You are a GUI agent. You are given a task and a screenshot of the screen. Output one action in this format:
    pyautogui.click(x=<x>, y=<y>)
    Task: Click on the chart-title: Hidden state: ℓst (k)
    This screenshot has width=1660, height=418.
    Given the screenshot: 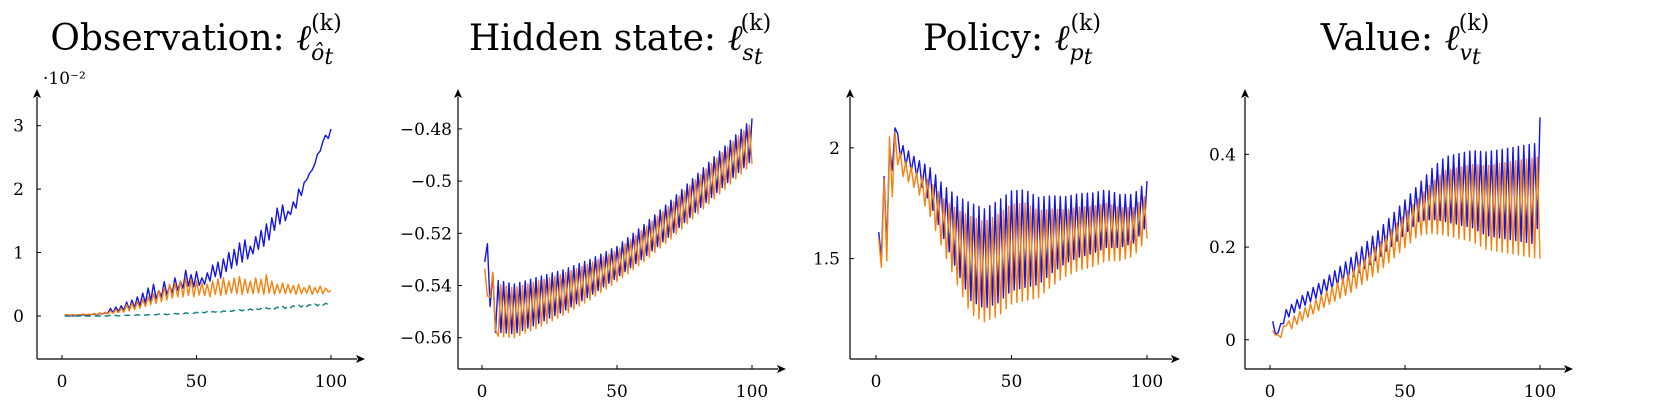 What is the action you would take?
    pyautogui.click(x=620, y=40)
    